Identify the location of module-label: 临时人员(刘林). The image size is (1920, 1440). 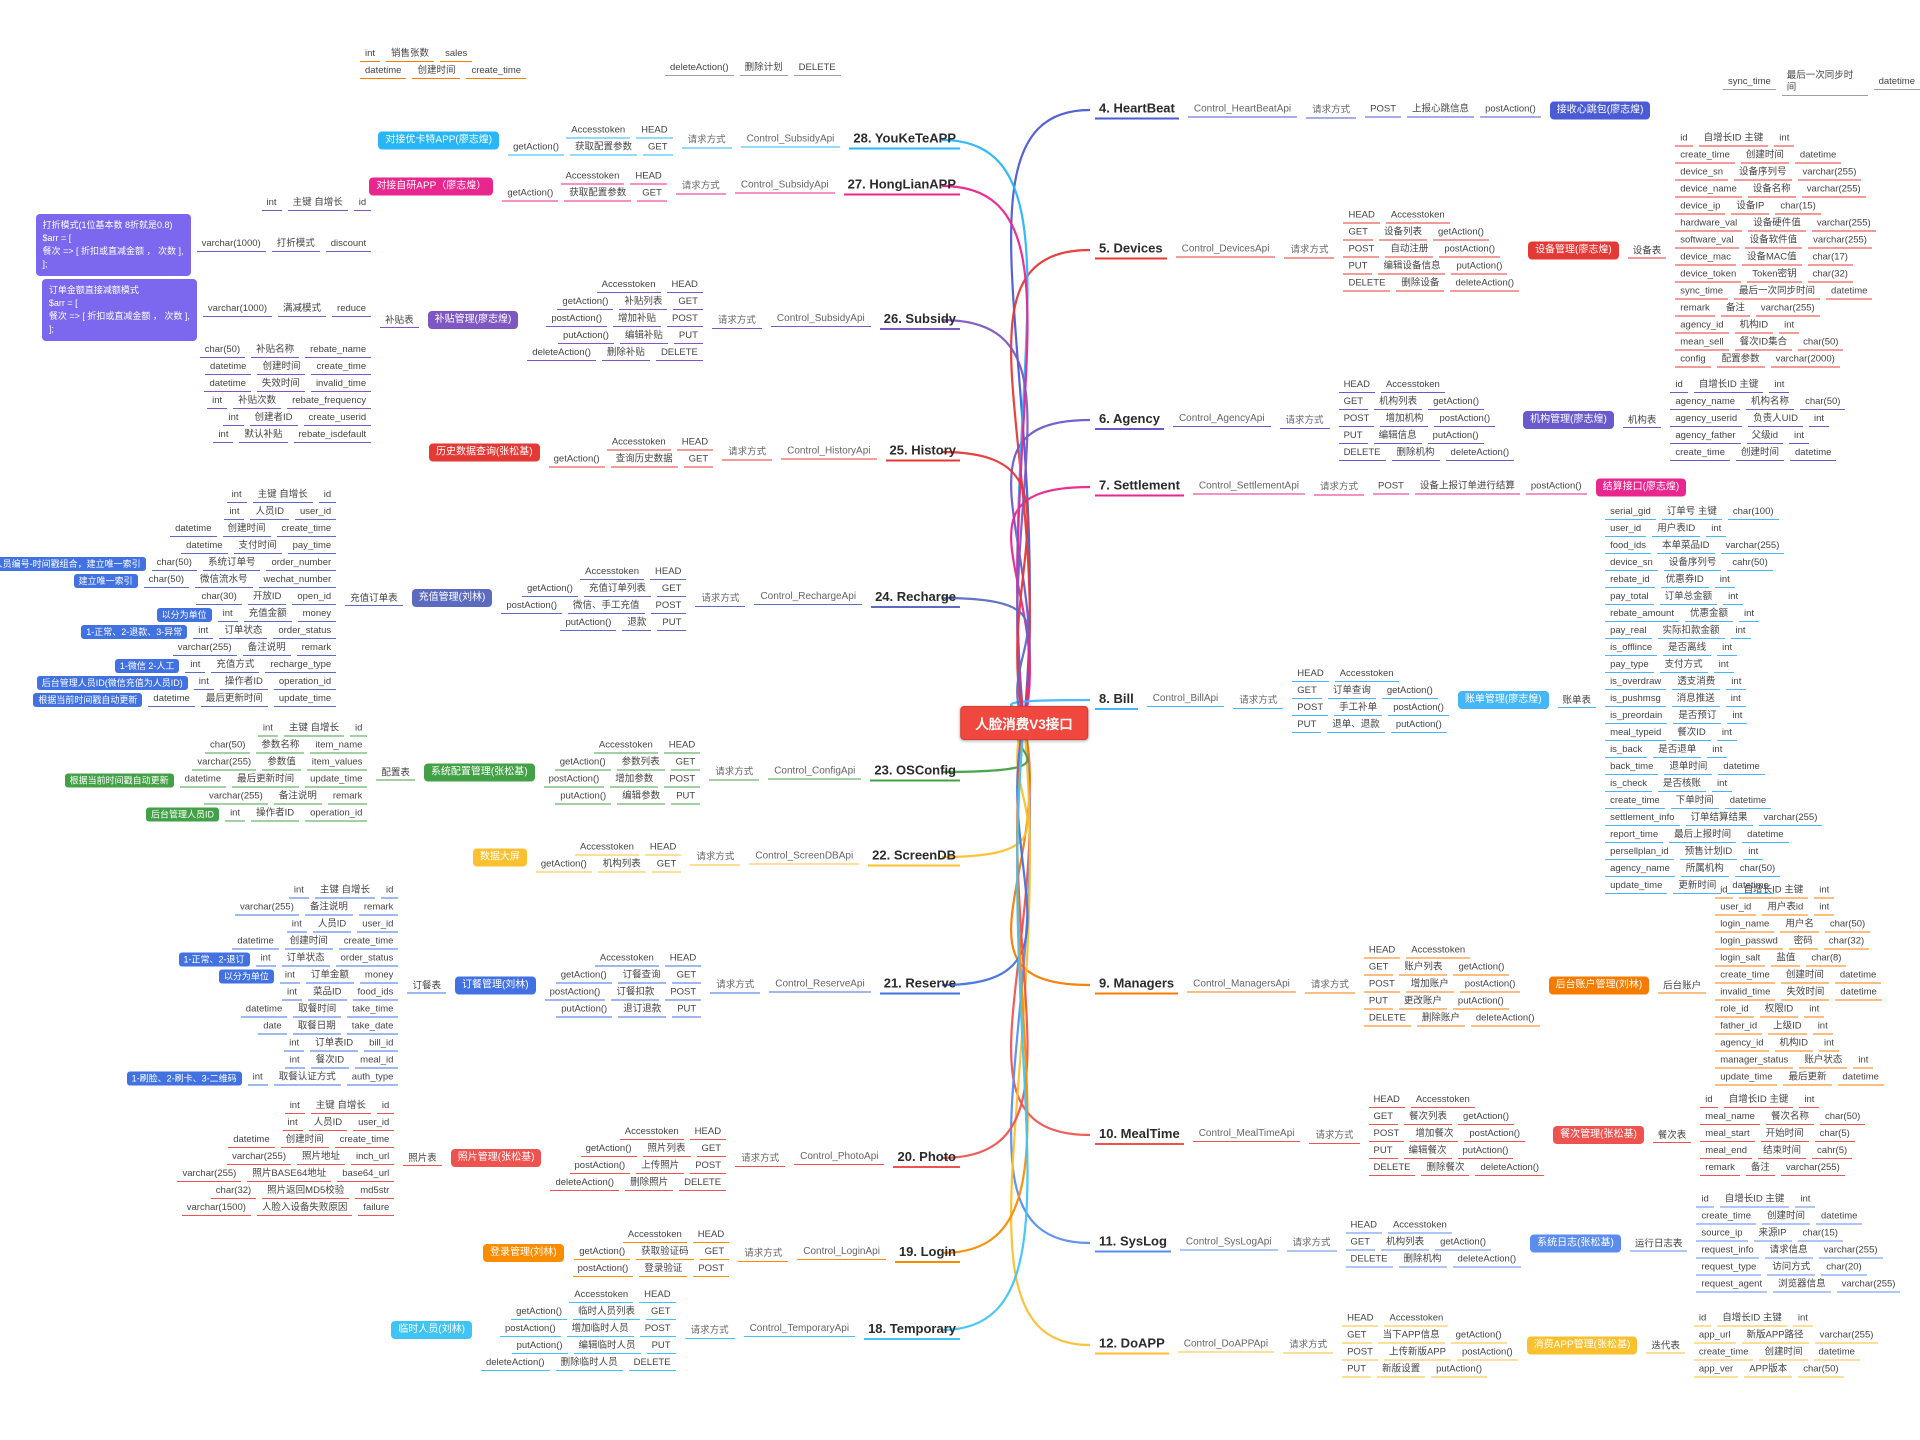
(431, 1330).